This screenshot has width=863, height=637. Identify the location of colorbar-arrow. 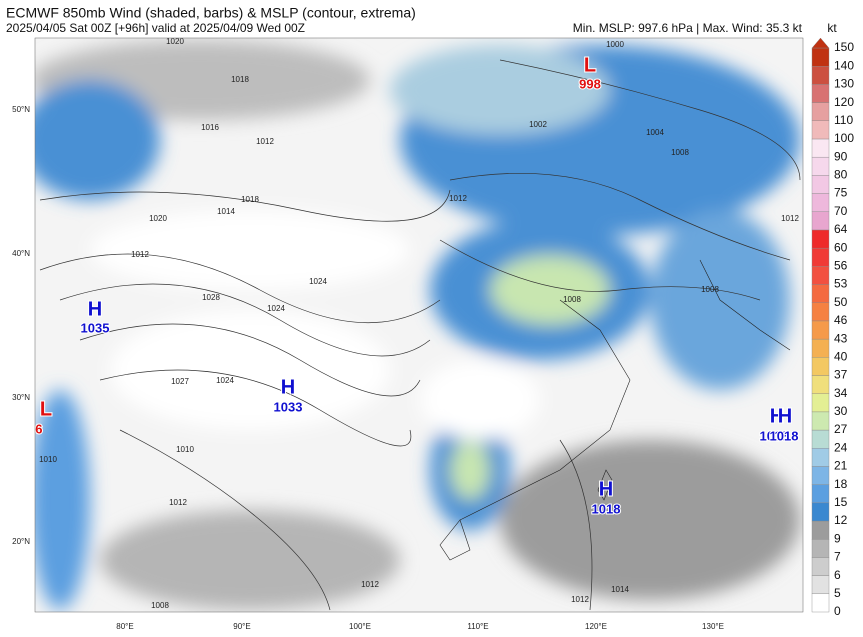
(820, 43).